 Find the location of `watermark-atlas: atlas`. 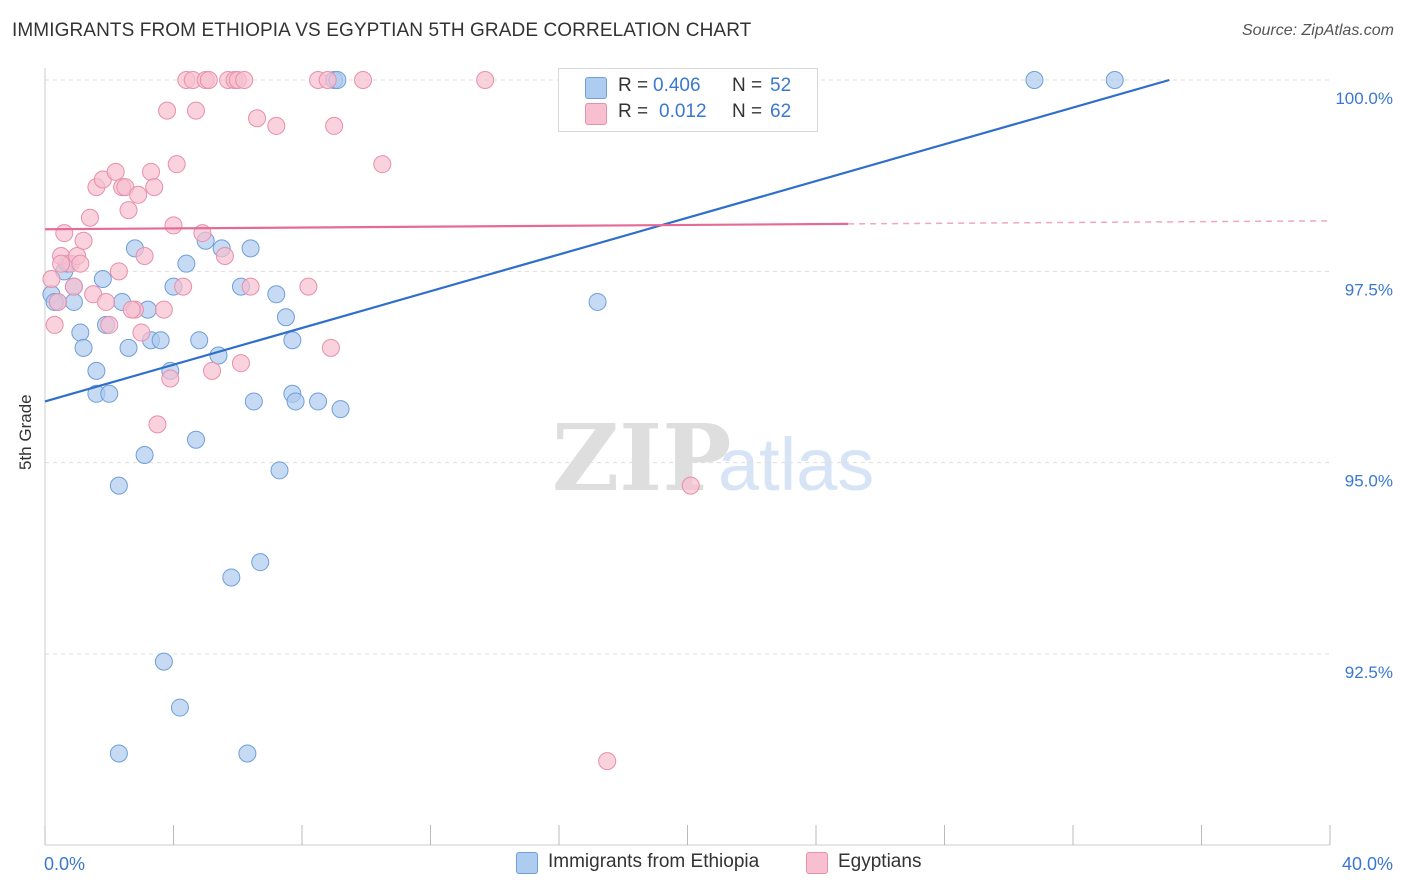

watermark-atlas: atlas is located at coordinates (796, 464).